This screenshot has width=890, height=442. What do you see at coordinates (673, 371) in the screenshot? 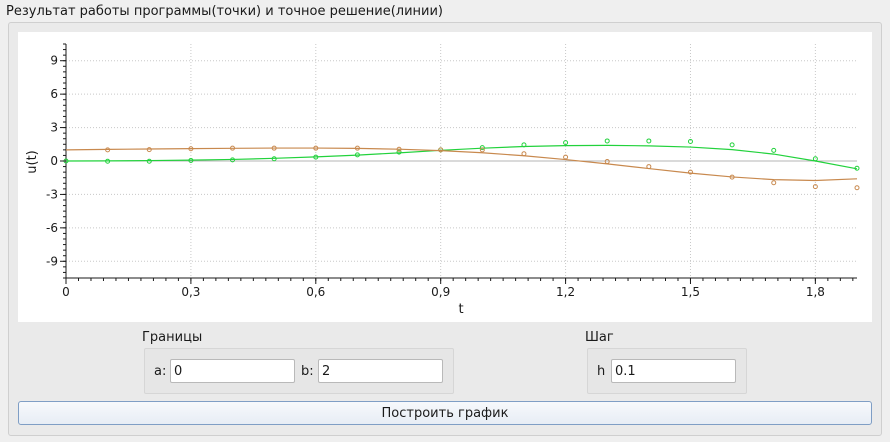
I see `h-input` at bounding box center [673, 371].